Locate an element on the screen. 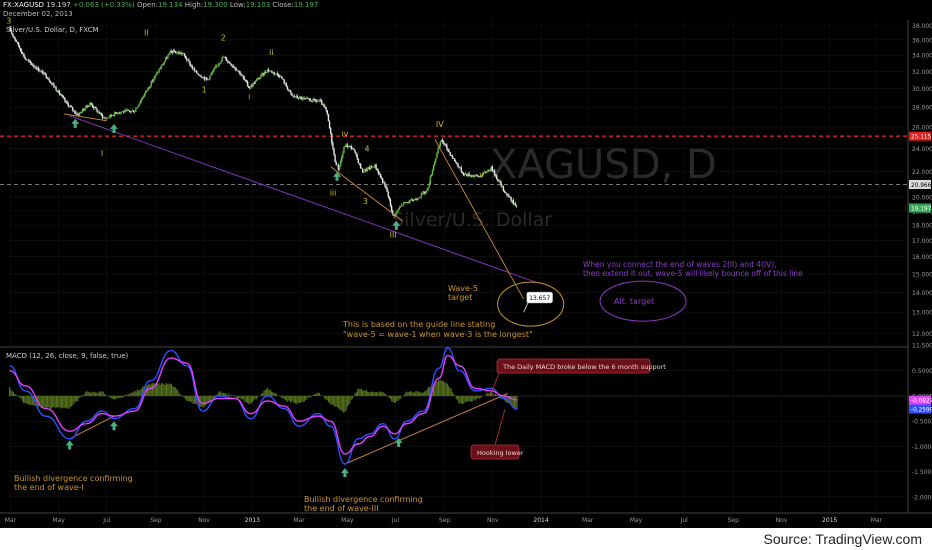 This screenshot has height=550, width=932. alt-target-text: Alt. target is located at coordinates (634, 301).